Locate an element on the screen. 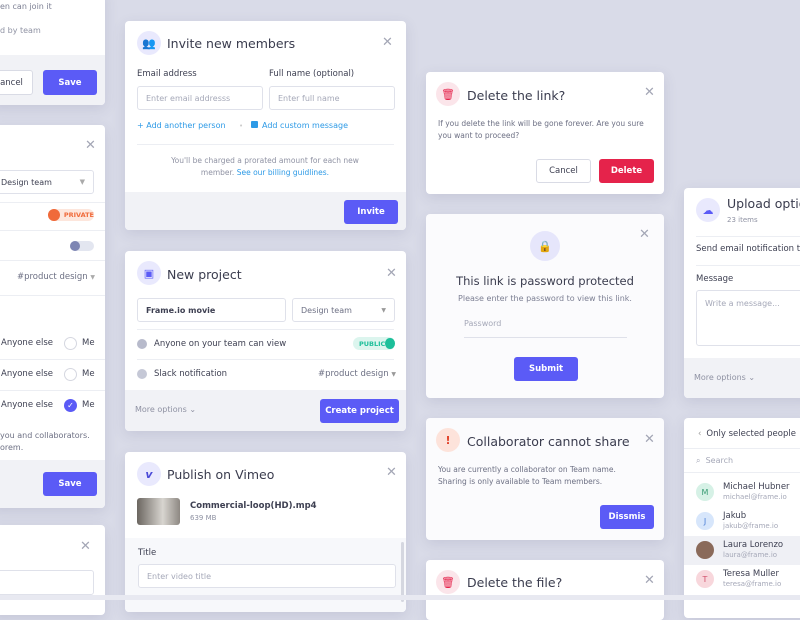 This screenshot has width=800, height=620. submit-button: Submit is located at coordinates (546, 369).